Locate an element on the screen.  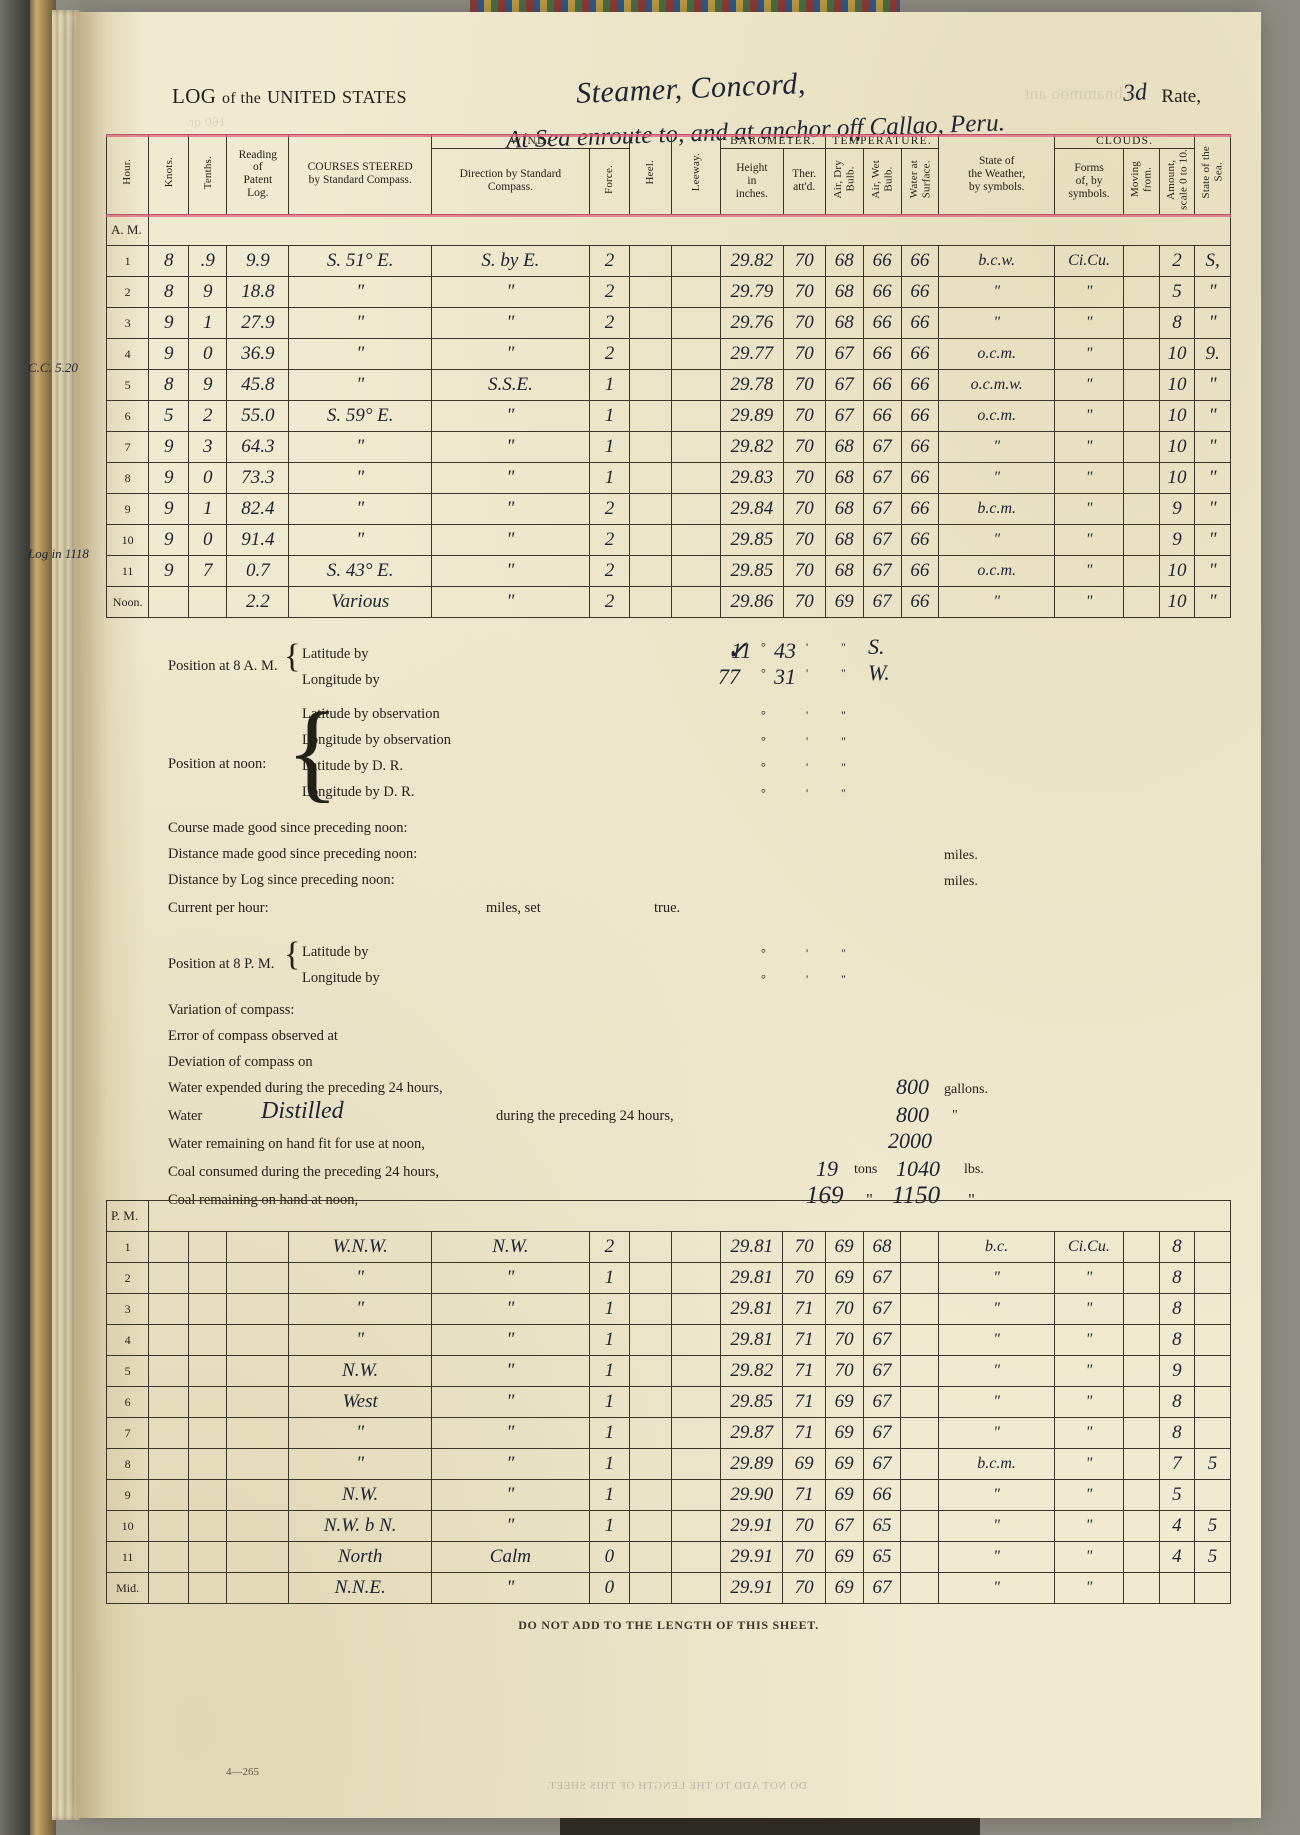
table-row: 2 " " 1 29.81 70 69 67 " " 8 is located at coordinates (668, 1277).